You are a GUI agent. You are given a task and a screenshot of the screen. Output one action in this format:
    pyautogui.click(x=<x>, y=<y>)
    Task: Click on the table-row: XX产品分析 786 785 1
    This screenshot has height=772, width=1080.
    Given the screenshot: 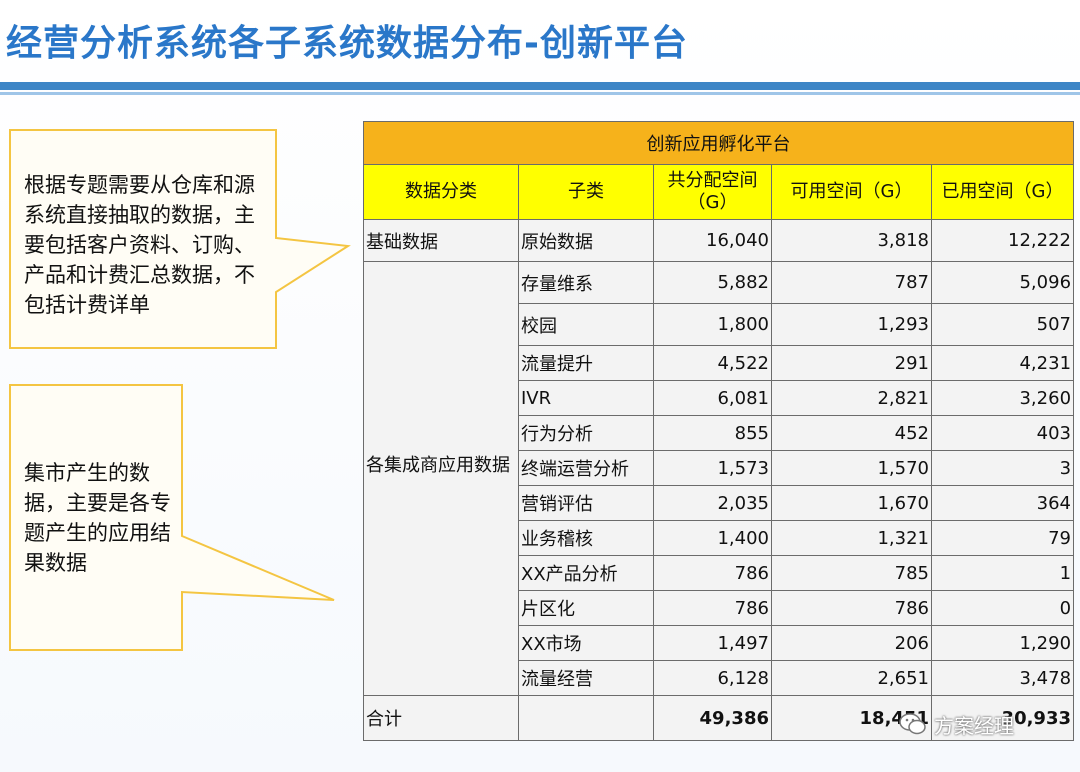 What is the action you would take?
    pyautogui.click(x=719, y=573)
    